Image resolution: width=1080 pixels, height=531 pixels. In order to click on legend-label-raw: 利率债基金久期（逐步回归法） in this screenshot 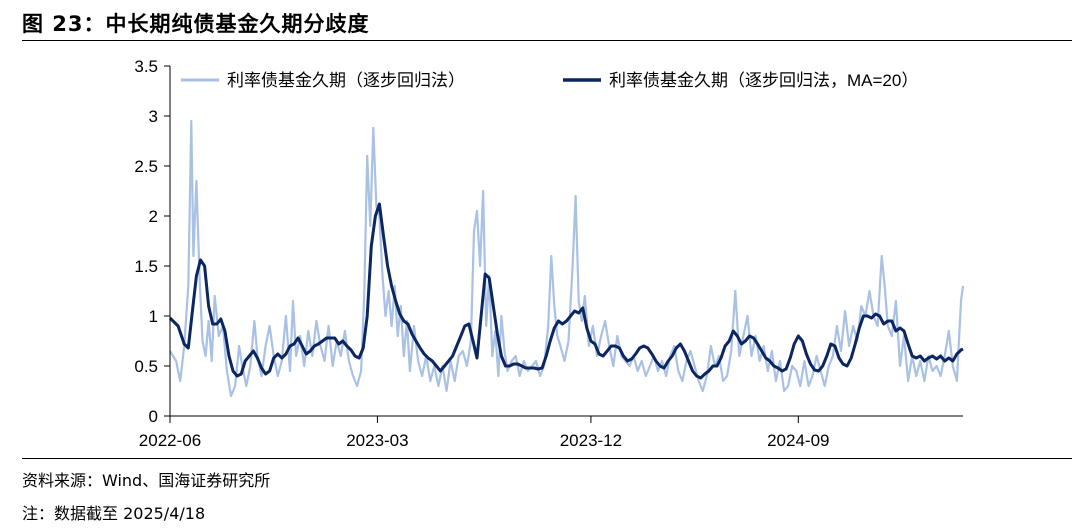, I will do `click(346, 80)`.